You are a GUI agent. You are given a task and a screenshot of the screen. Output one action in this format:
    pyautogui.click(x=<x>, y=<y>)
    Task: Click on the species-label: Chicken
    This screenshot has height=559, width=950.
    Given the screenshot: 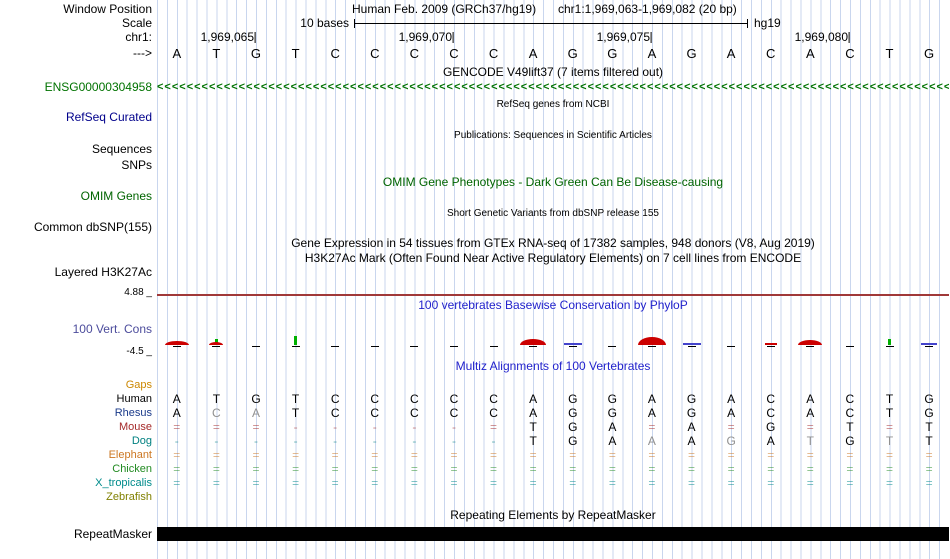 What is the action you would take?
    pyautogui.click(x=132, y=469)
    